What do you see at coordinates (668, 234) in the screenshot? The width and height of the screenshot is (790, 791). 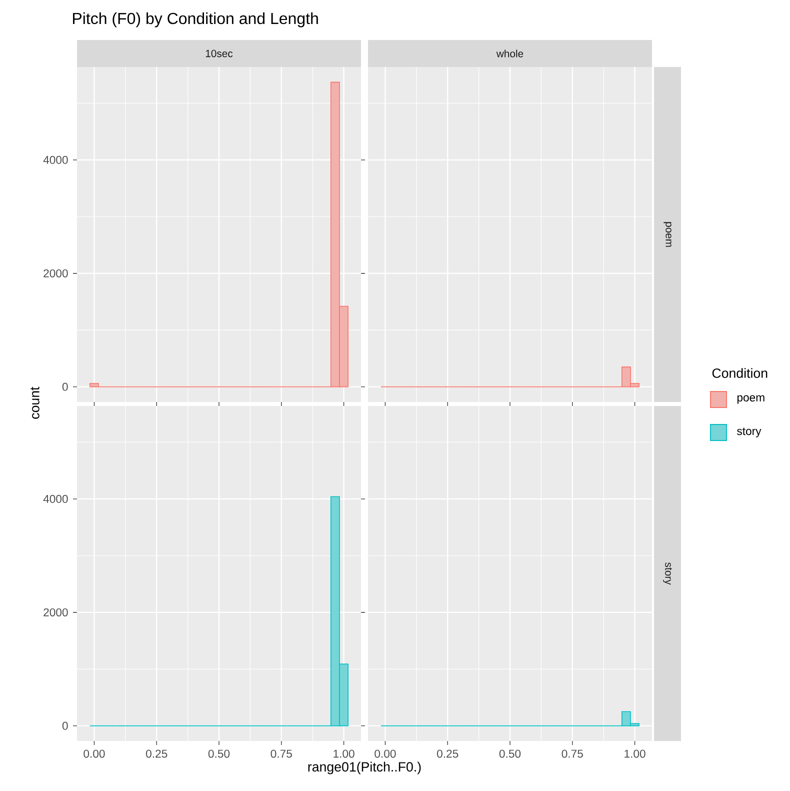 I see `y2-axis-title: poem` at bounding box center [668, 234].